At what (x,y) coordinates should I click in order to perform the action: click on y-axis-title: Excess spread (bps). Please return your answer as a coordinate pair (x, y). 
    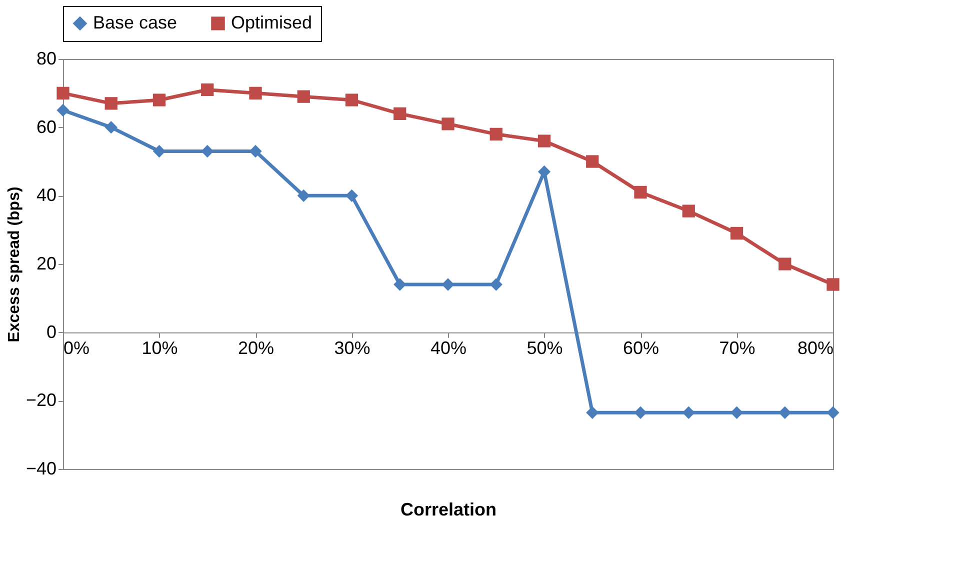
    Looking at the image, I should click on (14, 264).